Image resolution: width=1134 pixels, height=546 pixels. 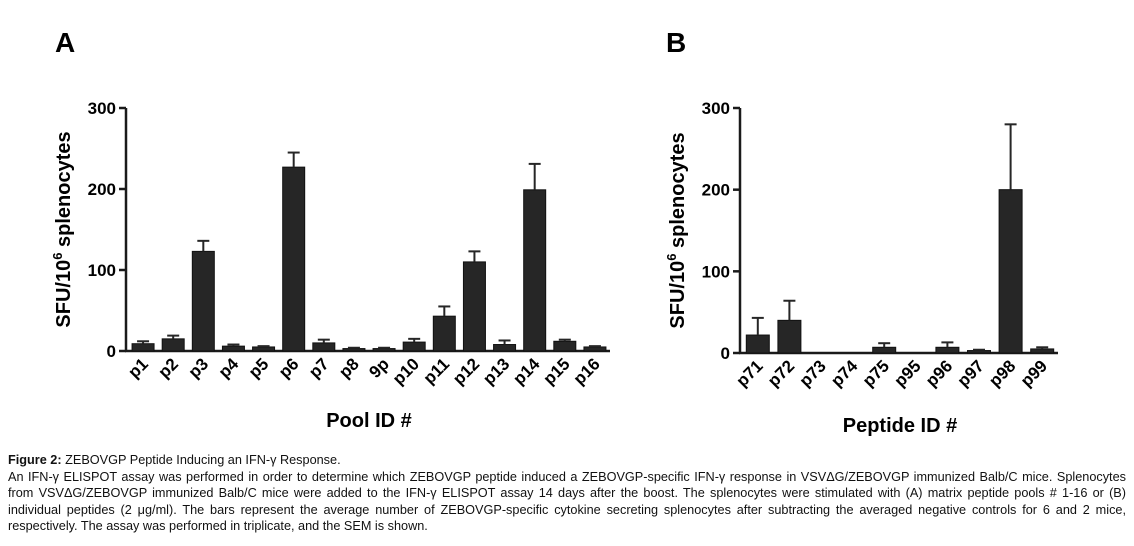 I want to click on category-label-p71: p71, so click(x=749, y=373).